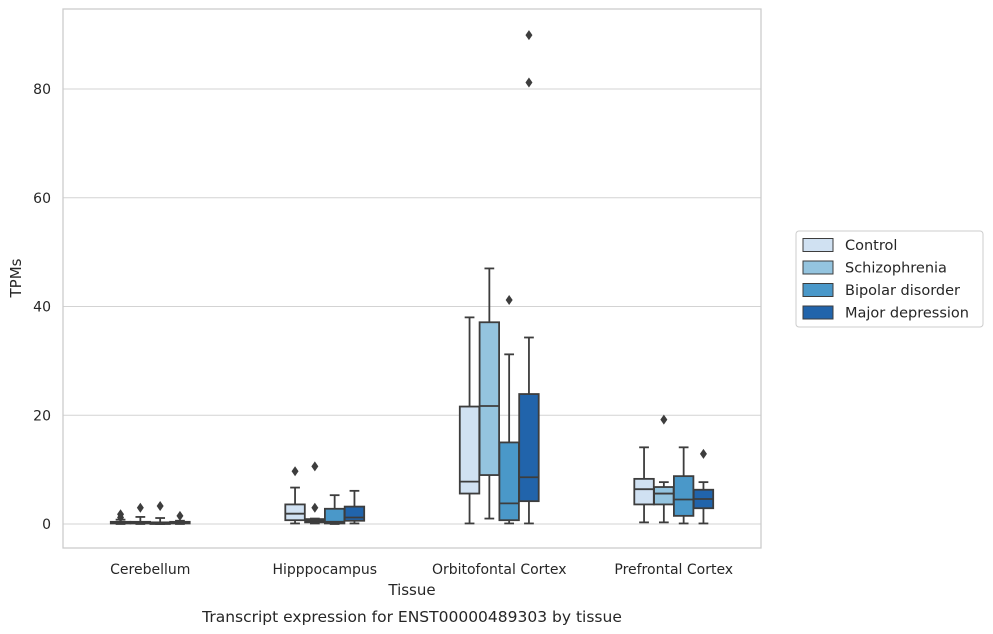 The height and width of the screenshot is (634, 993). What do you see at coordinates (42, 416) in the screenshot?
I see `y-tick-label: 20` at bounding box center [42, 416].